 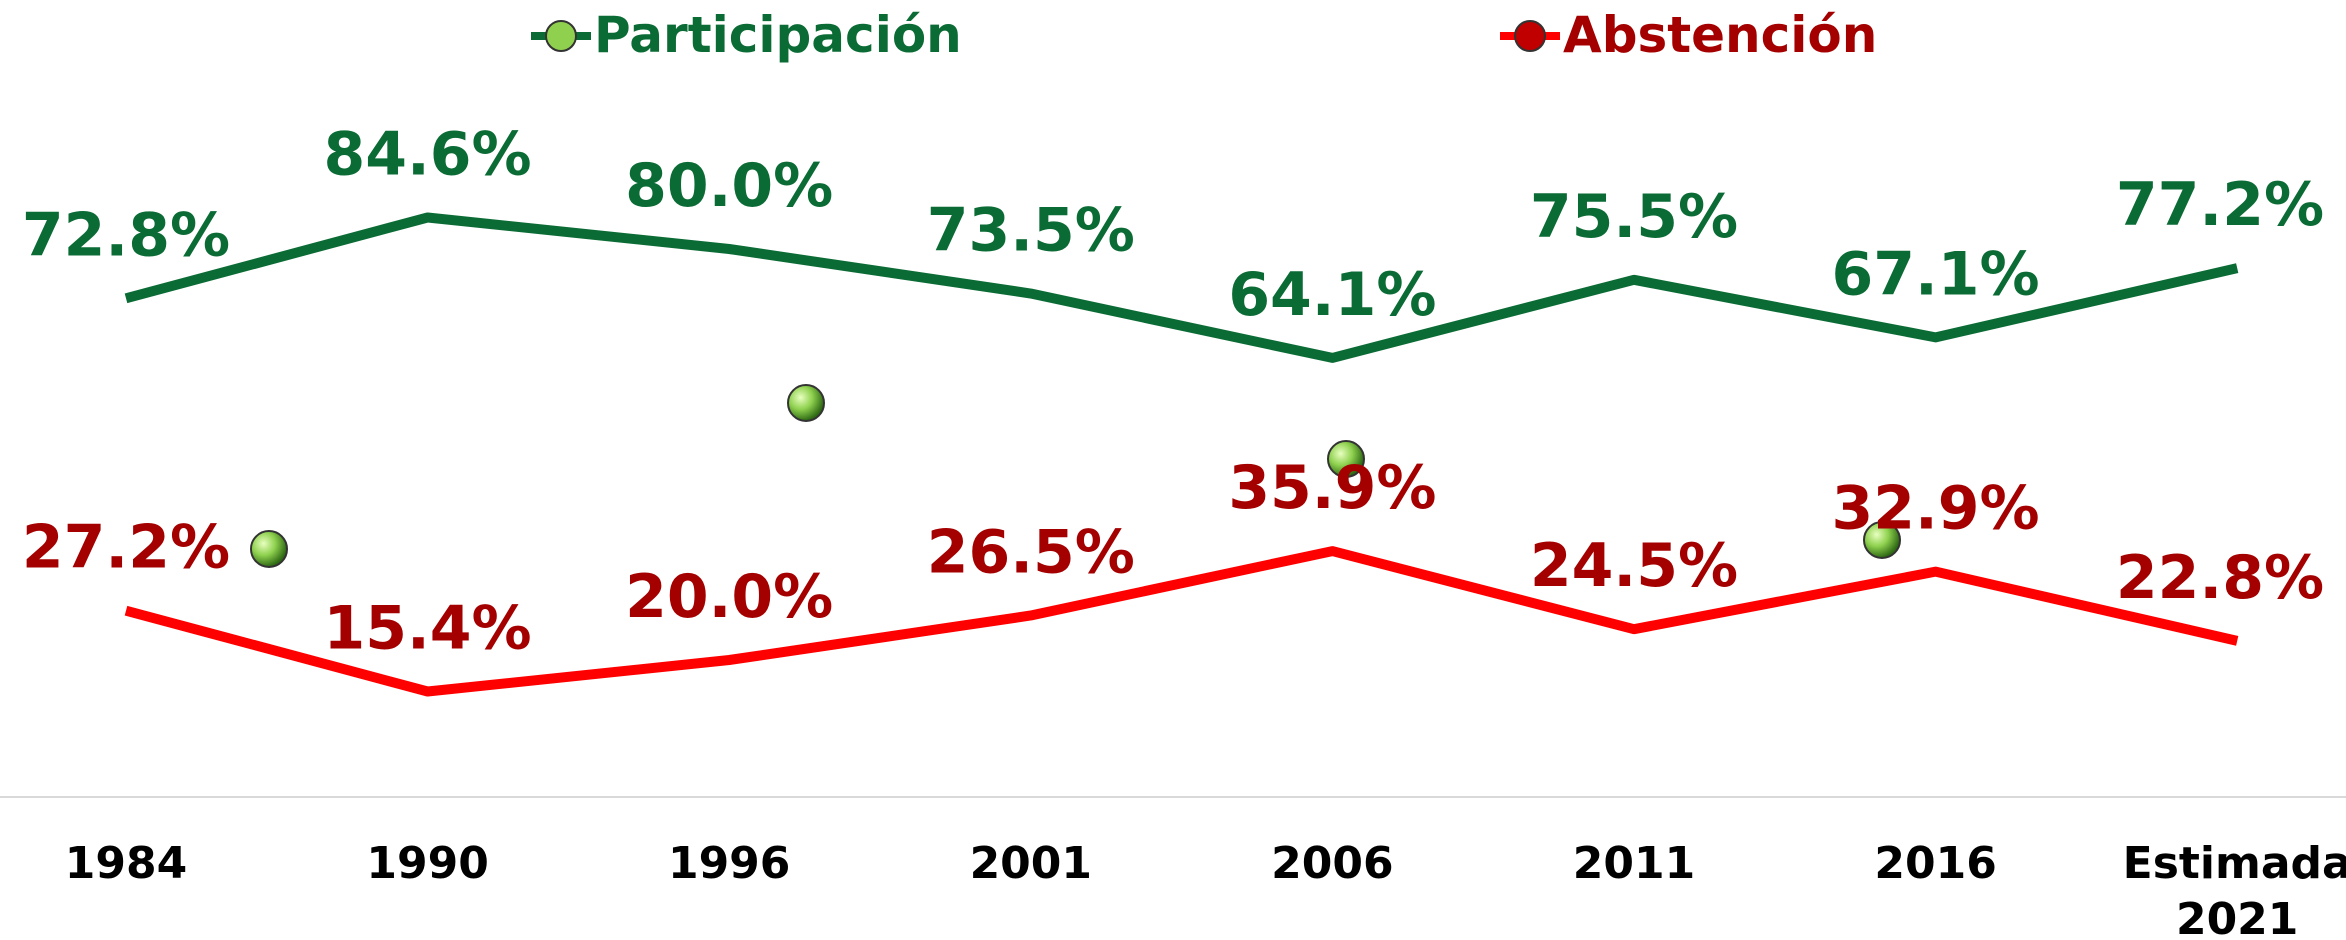 What do you see at coordinates (1332, 295) in the screenshot?
I see `data-label: 64.1%` at bounding box center [1332, 295].